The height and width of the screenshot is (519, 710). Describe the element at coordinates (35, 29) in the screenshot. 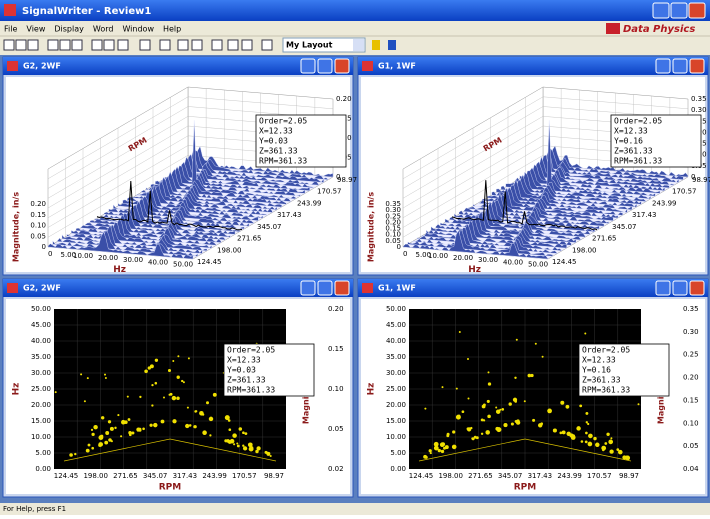

I see `menu-item: View` at that location.